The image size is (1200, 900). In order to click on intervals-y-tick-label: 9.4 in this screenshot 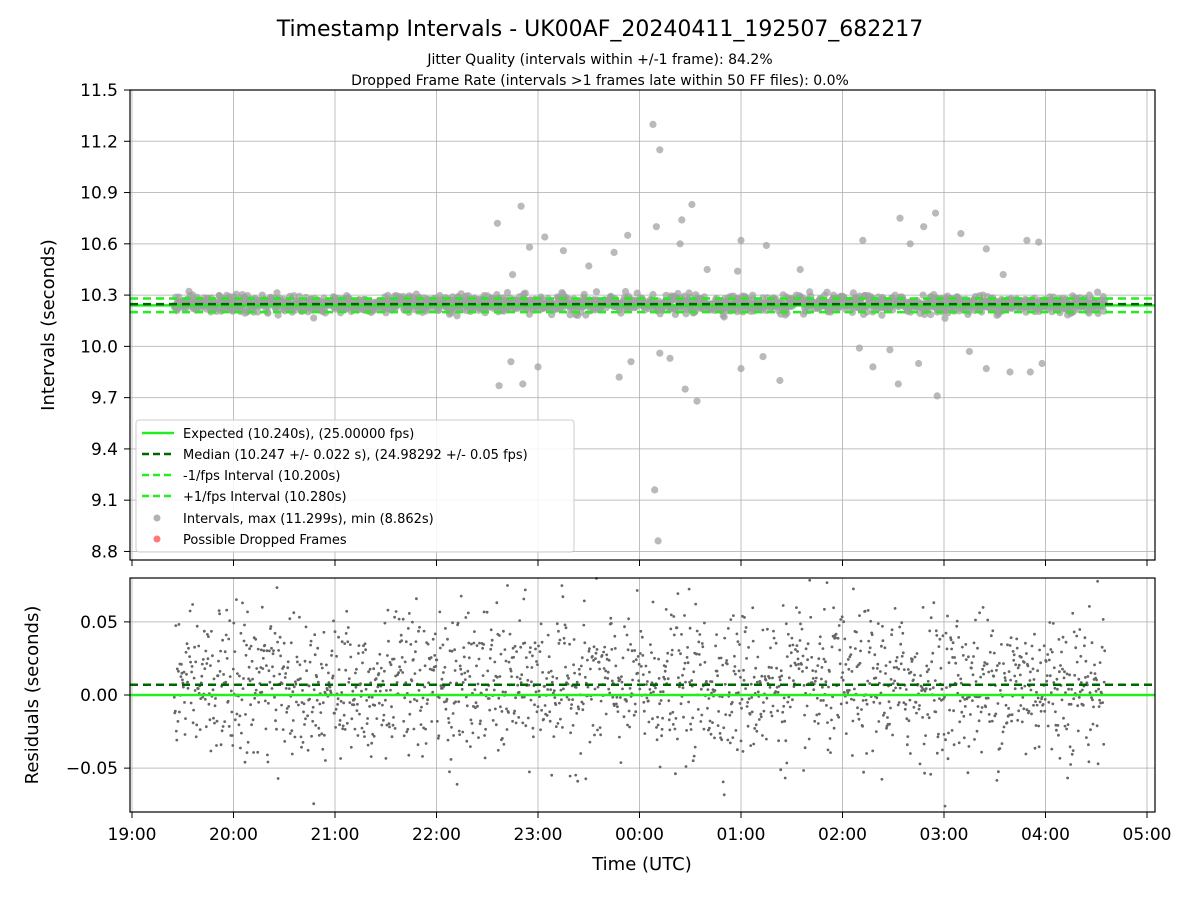, I will do `click(104, 450)`.